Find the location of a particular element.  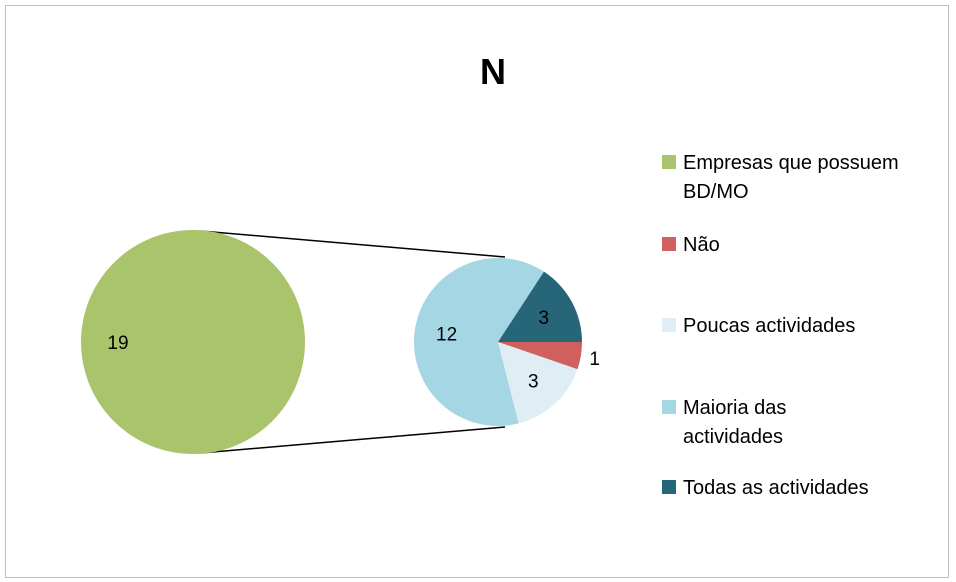

legend-item-poucas-actividades: Poucas actividades is located at coordinates (758, 326).